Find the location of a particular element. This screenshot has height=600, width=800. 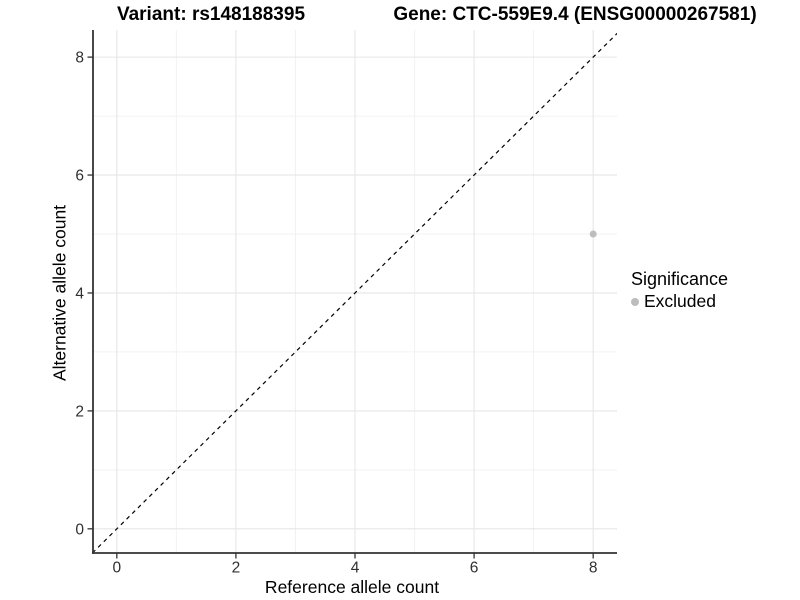

legend-point-icon is located at coordinates (635, 301).